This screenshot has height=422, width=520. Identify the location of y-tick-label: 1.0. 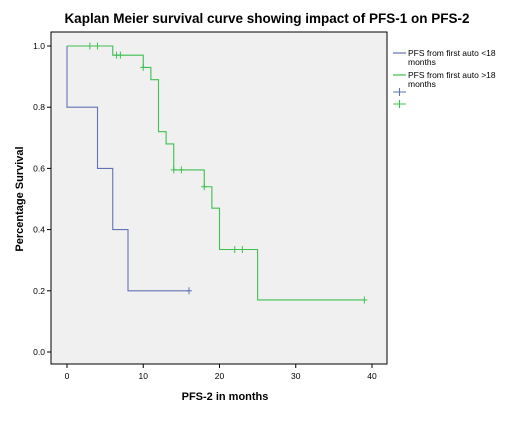
(39, 46).